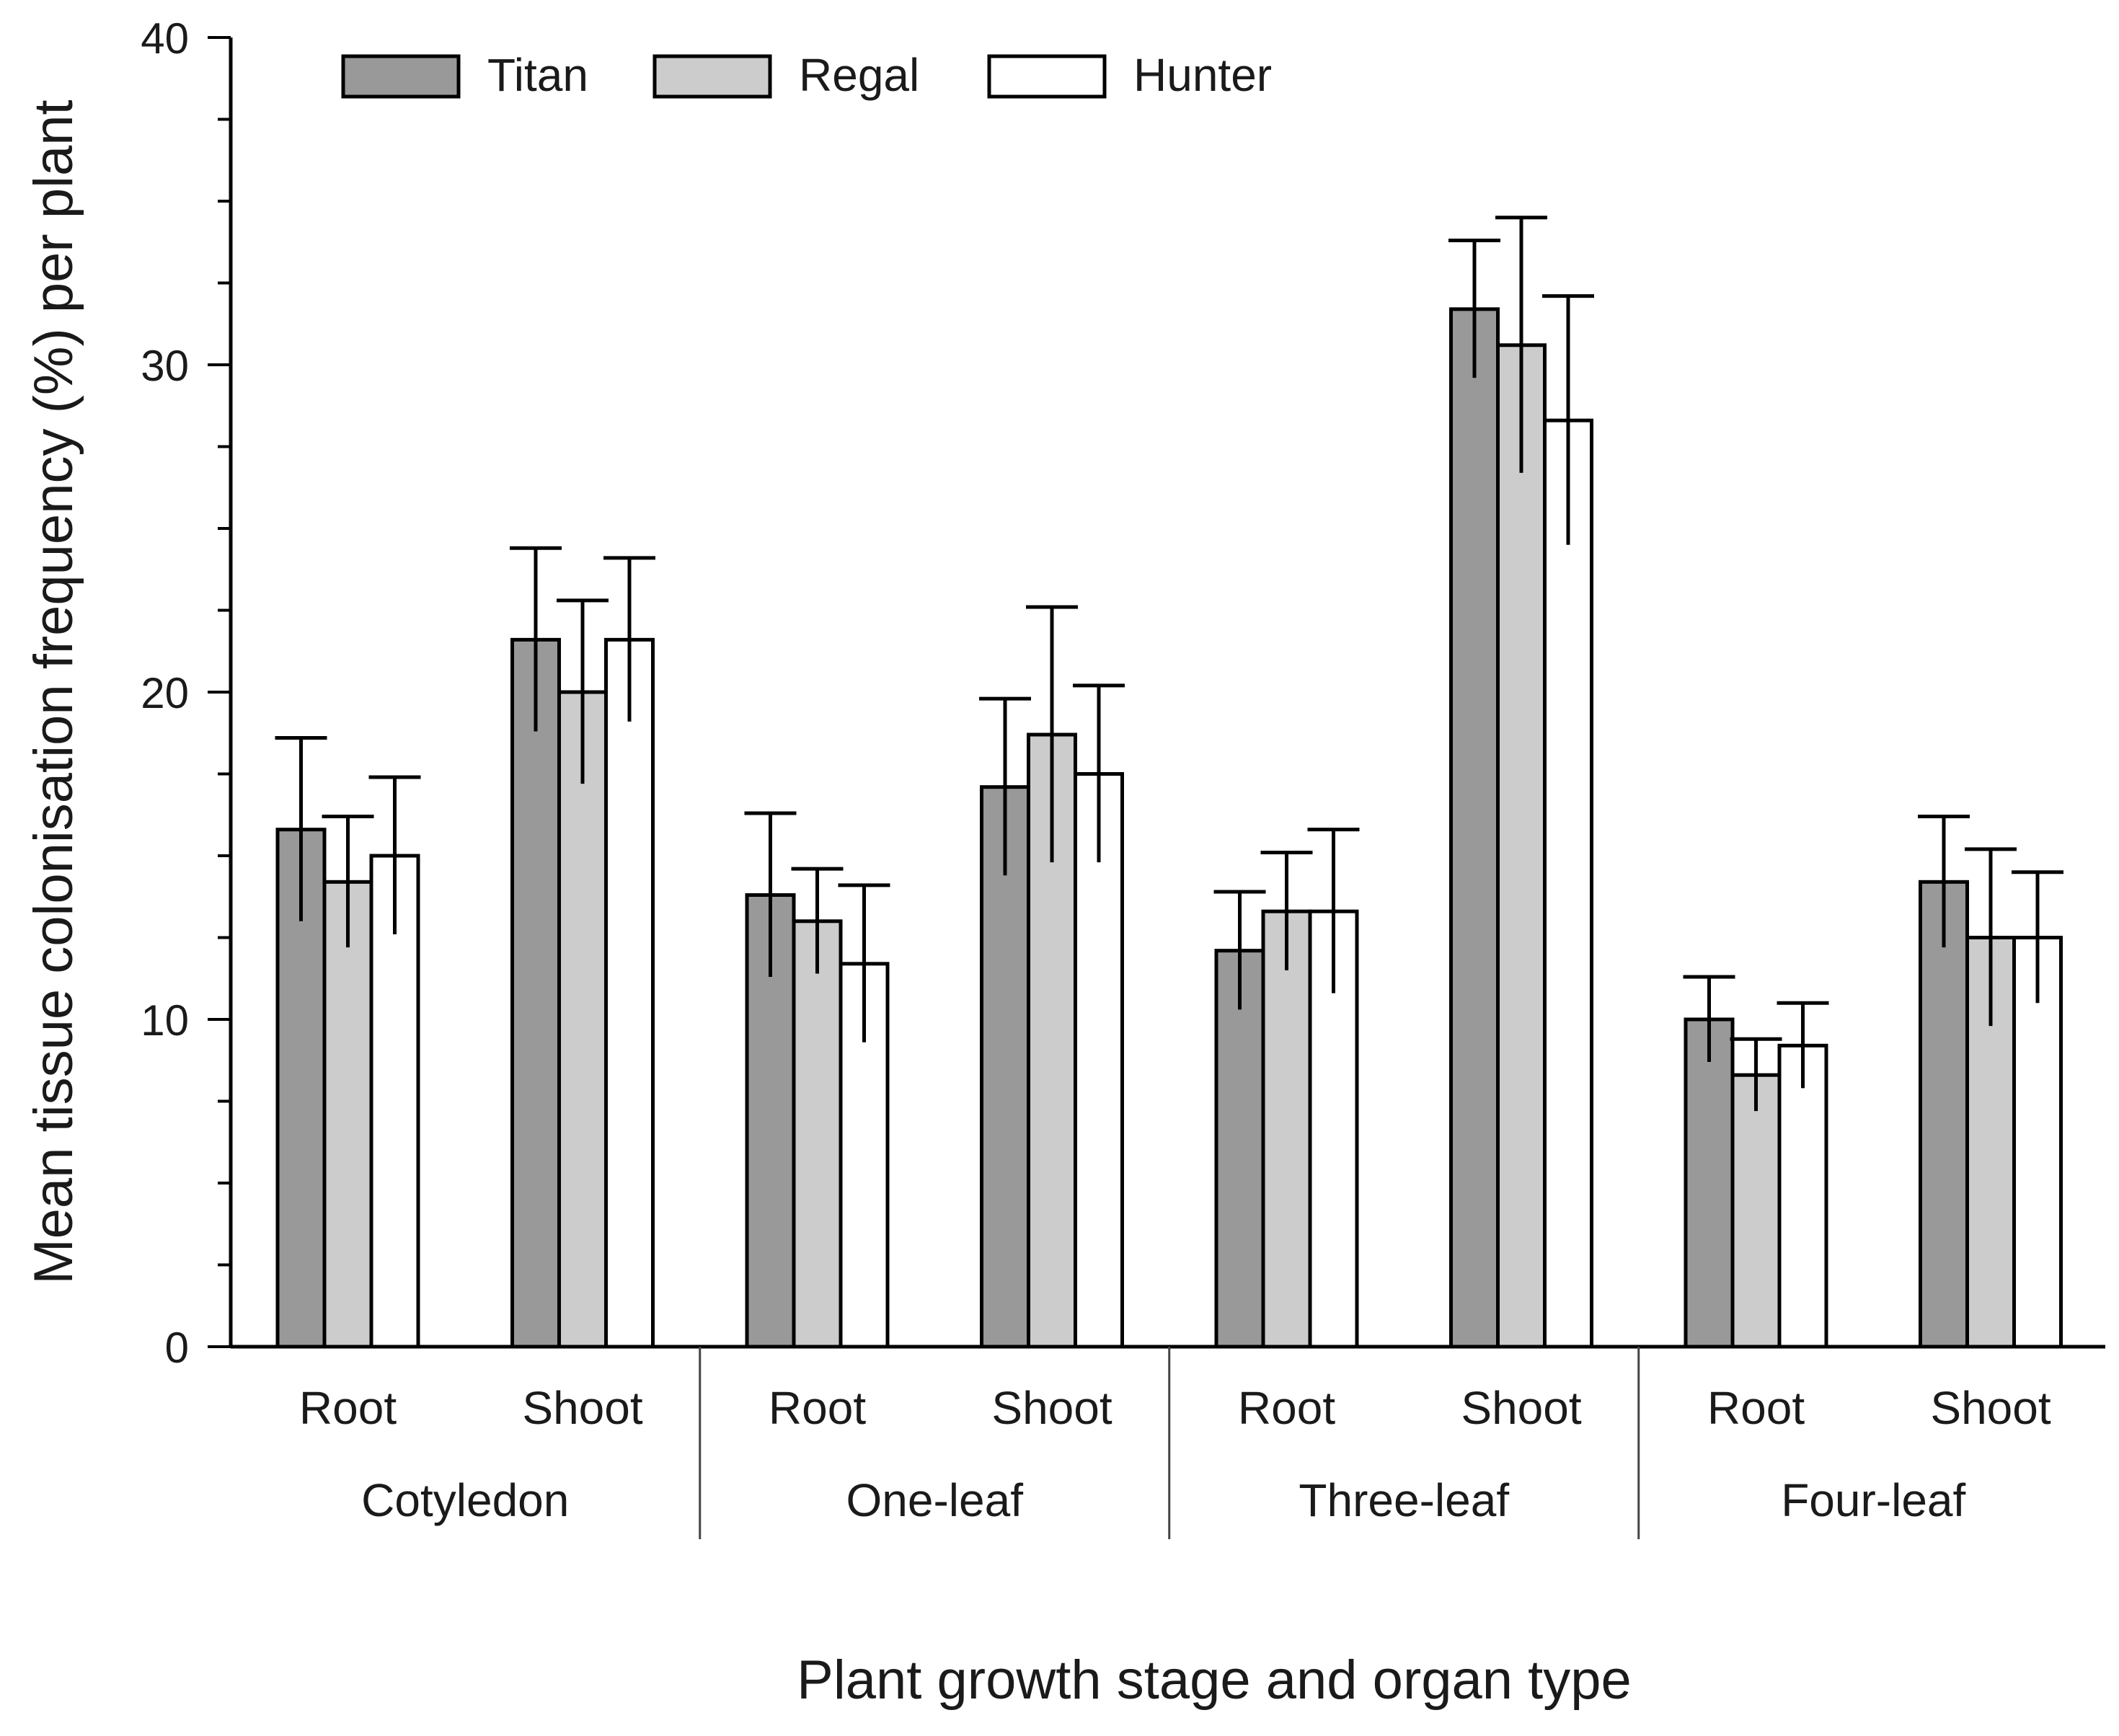 The height and width of the screenshot is (1736, 2119). What do you see at coordinates (629, 639) in the screenshot?
I see `error-bar-hunter-cotyledon-shoot` at bounding box center [629, 639].